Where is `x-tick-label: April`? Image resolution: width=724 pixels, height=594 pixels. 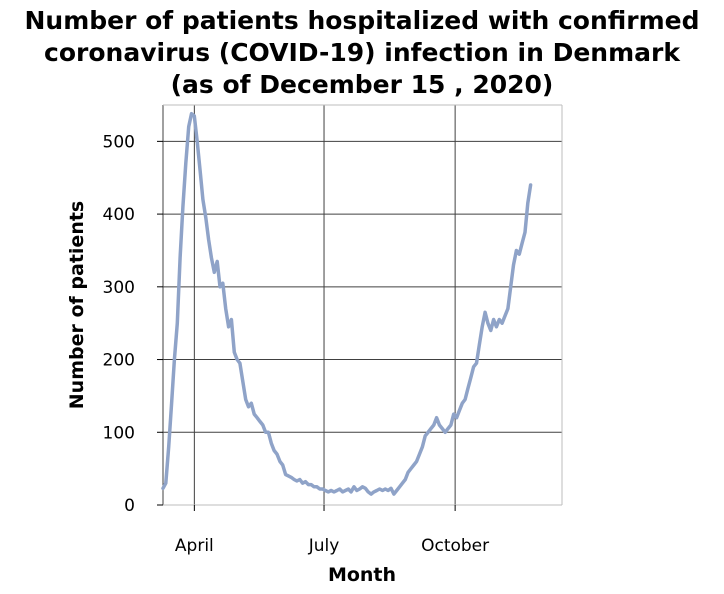
x-tick-label: April is located at coordinates (194, 546).